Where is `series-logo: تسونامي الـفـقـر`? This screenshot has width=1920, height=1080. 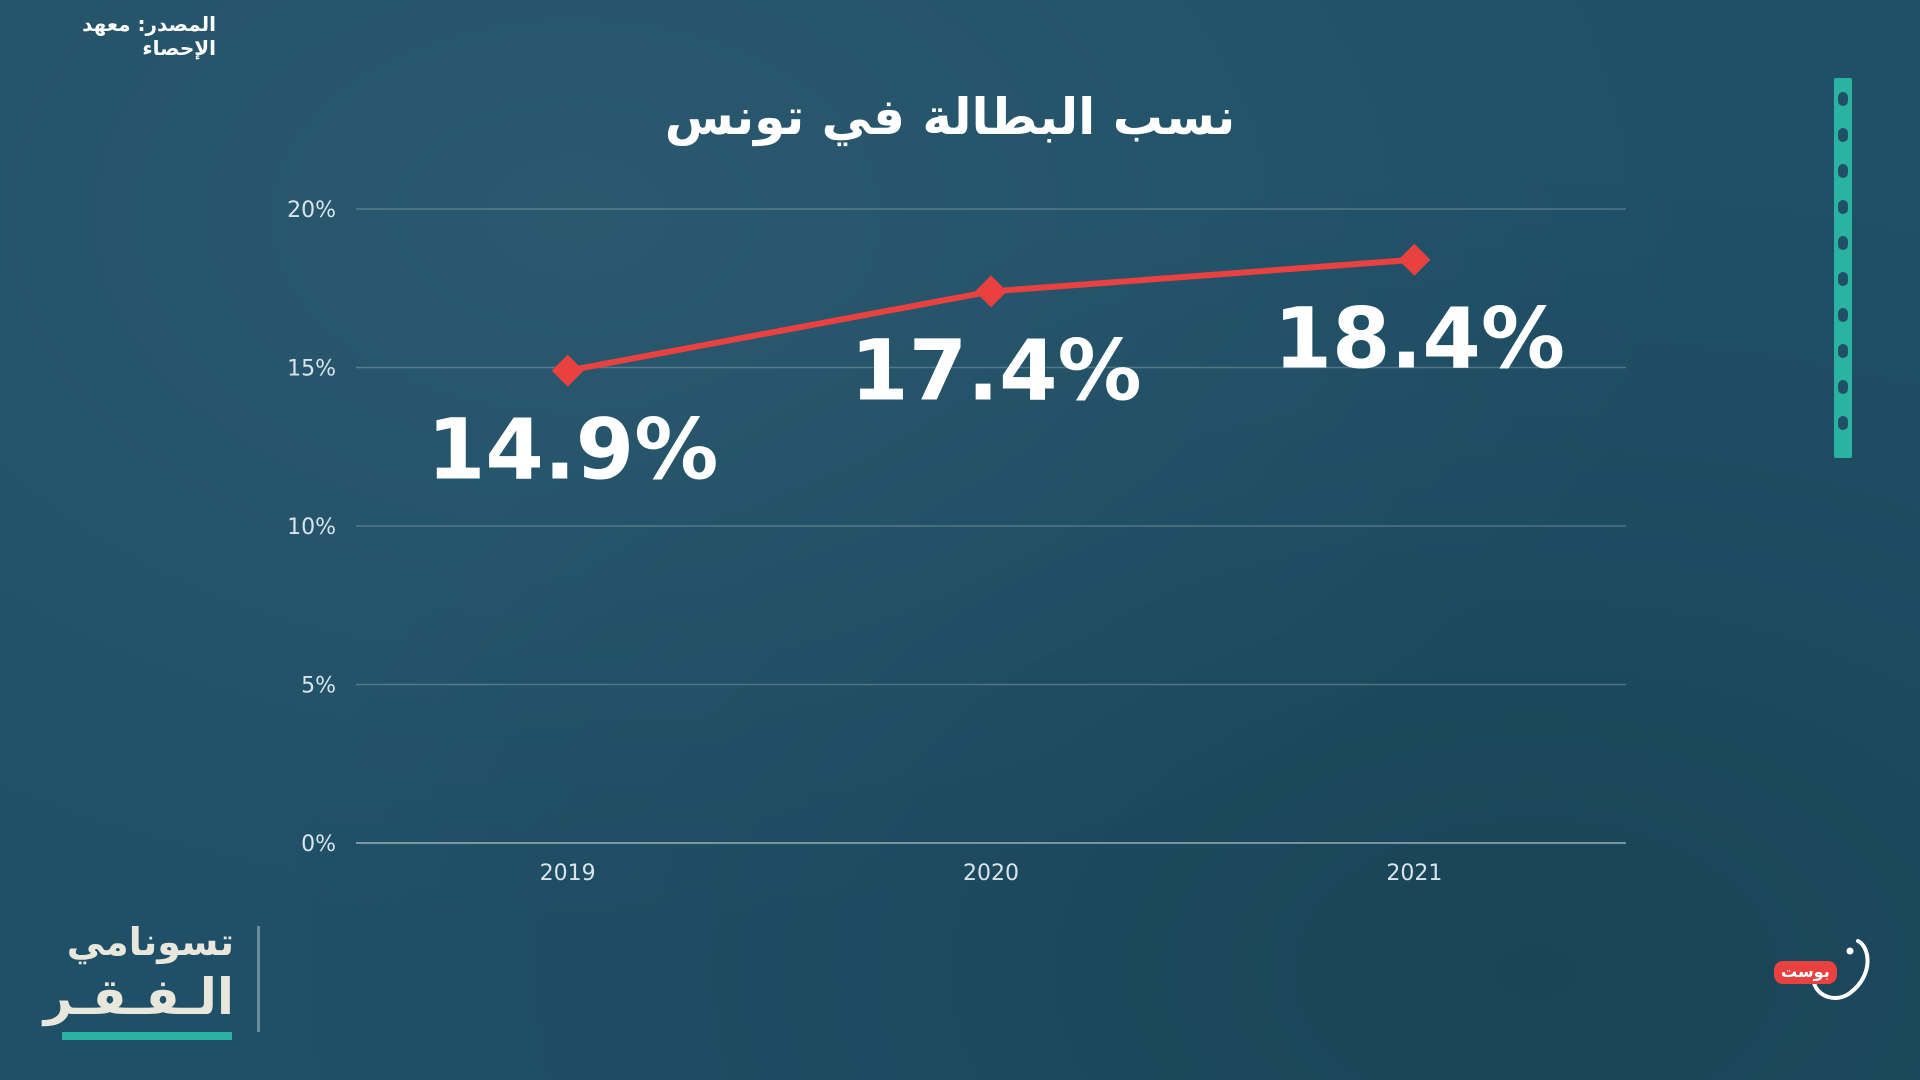
series-logo: تسونامي الـفـقـر is located at coordinates (145, 985).